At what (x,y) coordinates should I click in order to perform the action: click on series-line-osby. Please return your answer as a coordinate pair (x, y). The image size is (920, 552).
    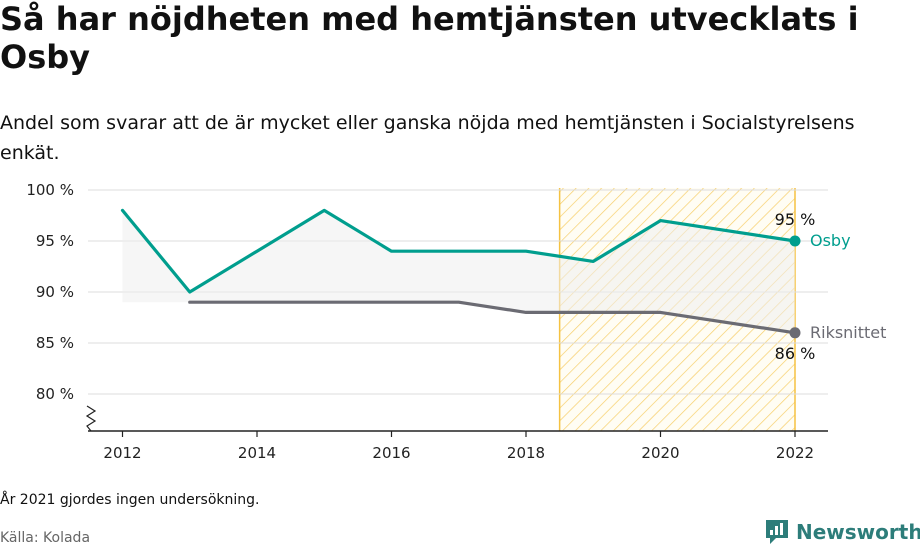
    Looking at the image, I should click on (458, 251).